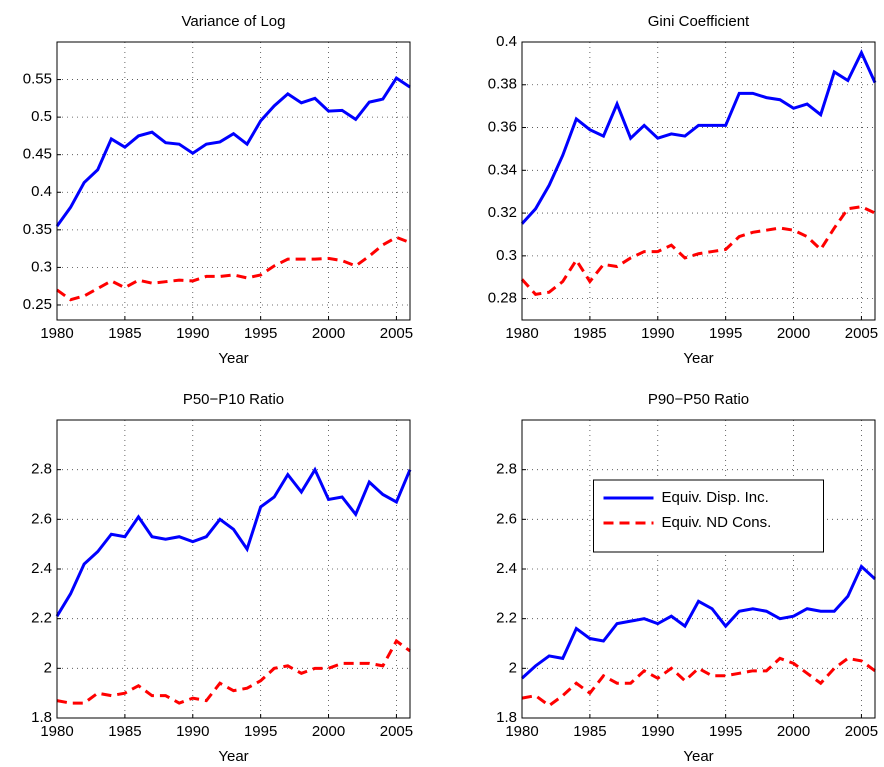 Image resolution: width=884 pixels, height=767 pixels. Describe the element at coordinates (37, 79) in the screenshot. I see `y-tick-label: 0.55` at that location.